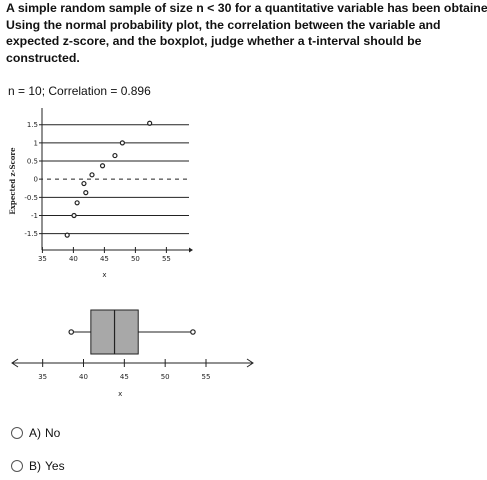 This screenshot has width=487, height=480. I want to click on y-tick-label: 0, so click(36, 180).